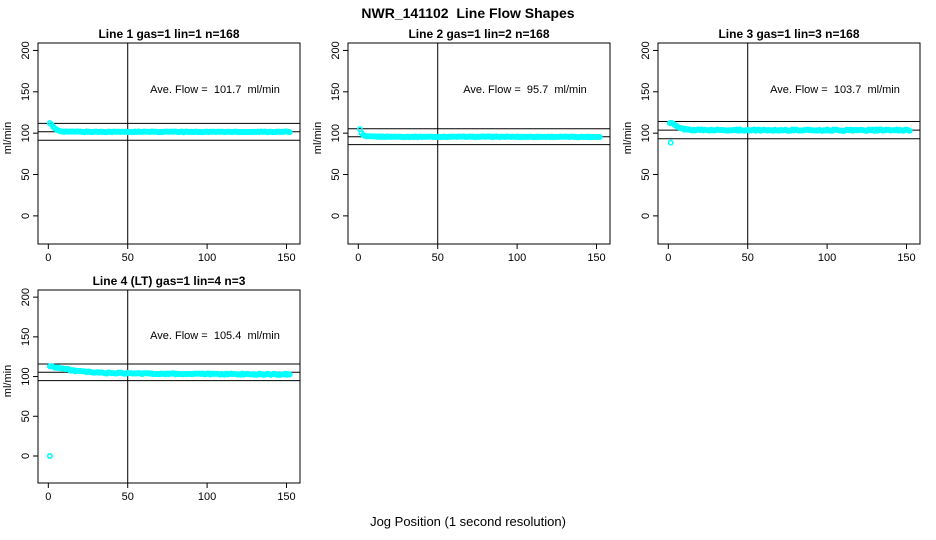 The height and width of the screenshot is (540, 936). I want to click on page-title: NWR_141102 Line Flow Shapes, so click(468, 13).